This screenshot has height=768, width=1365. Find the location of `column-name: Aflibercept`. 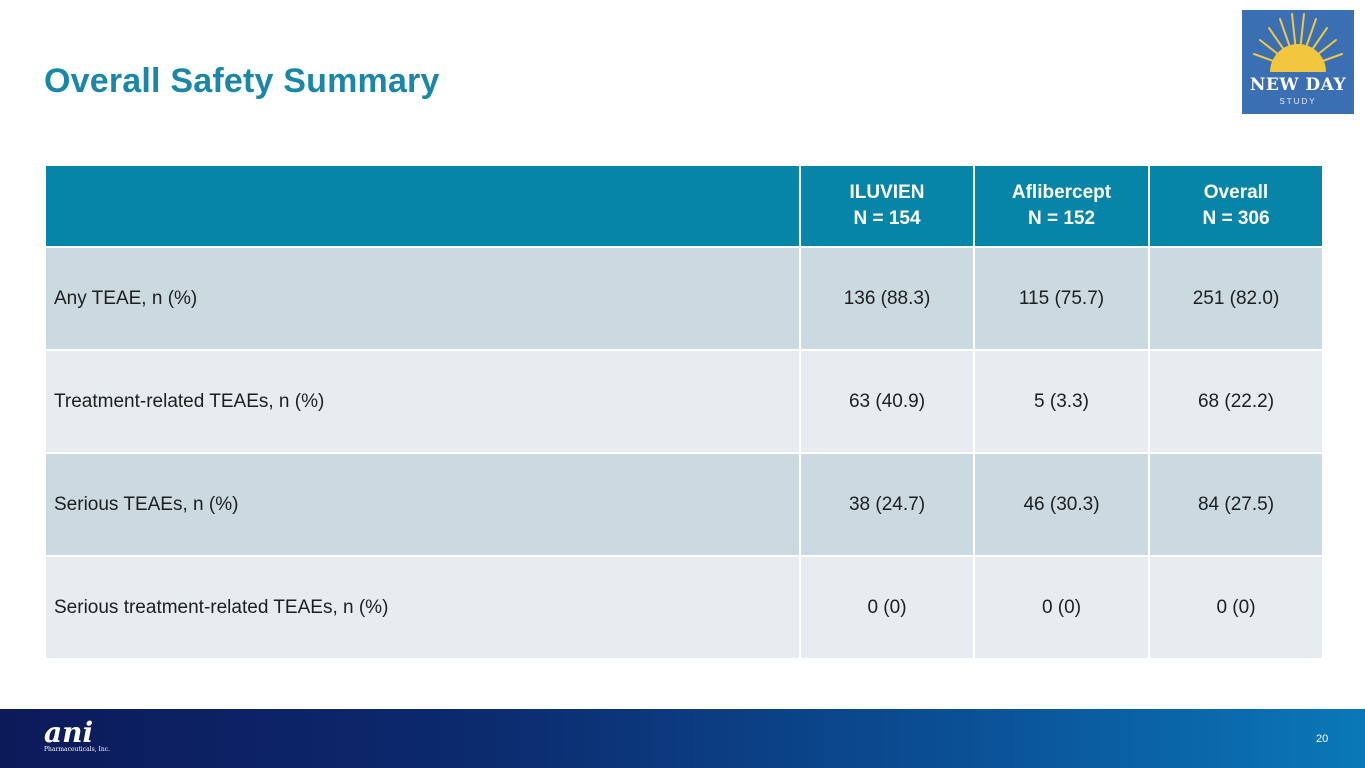

column-name: Aflibercept is located at coordinates (1061, 192).